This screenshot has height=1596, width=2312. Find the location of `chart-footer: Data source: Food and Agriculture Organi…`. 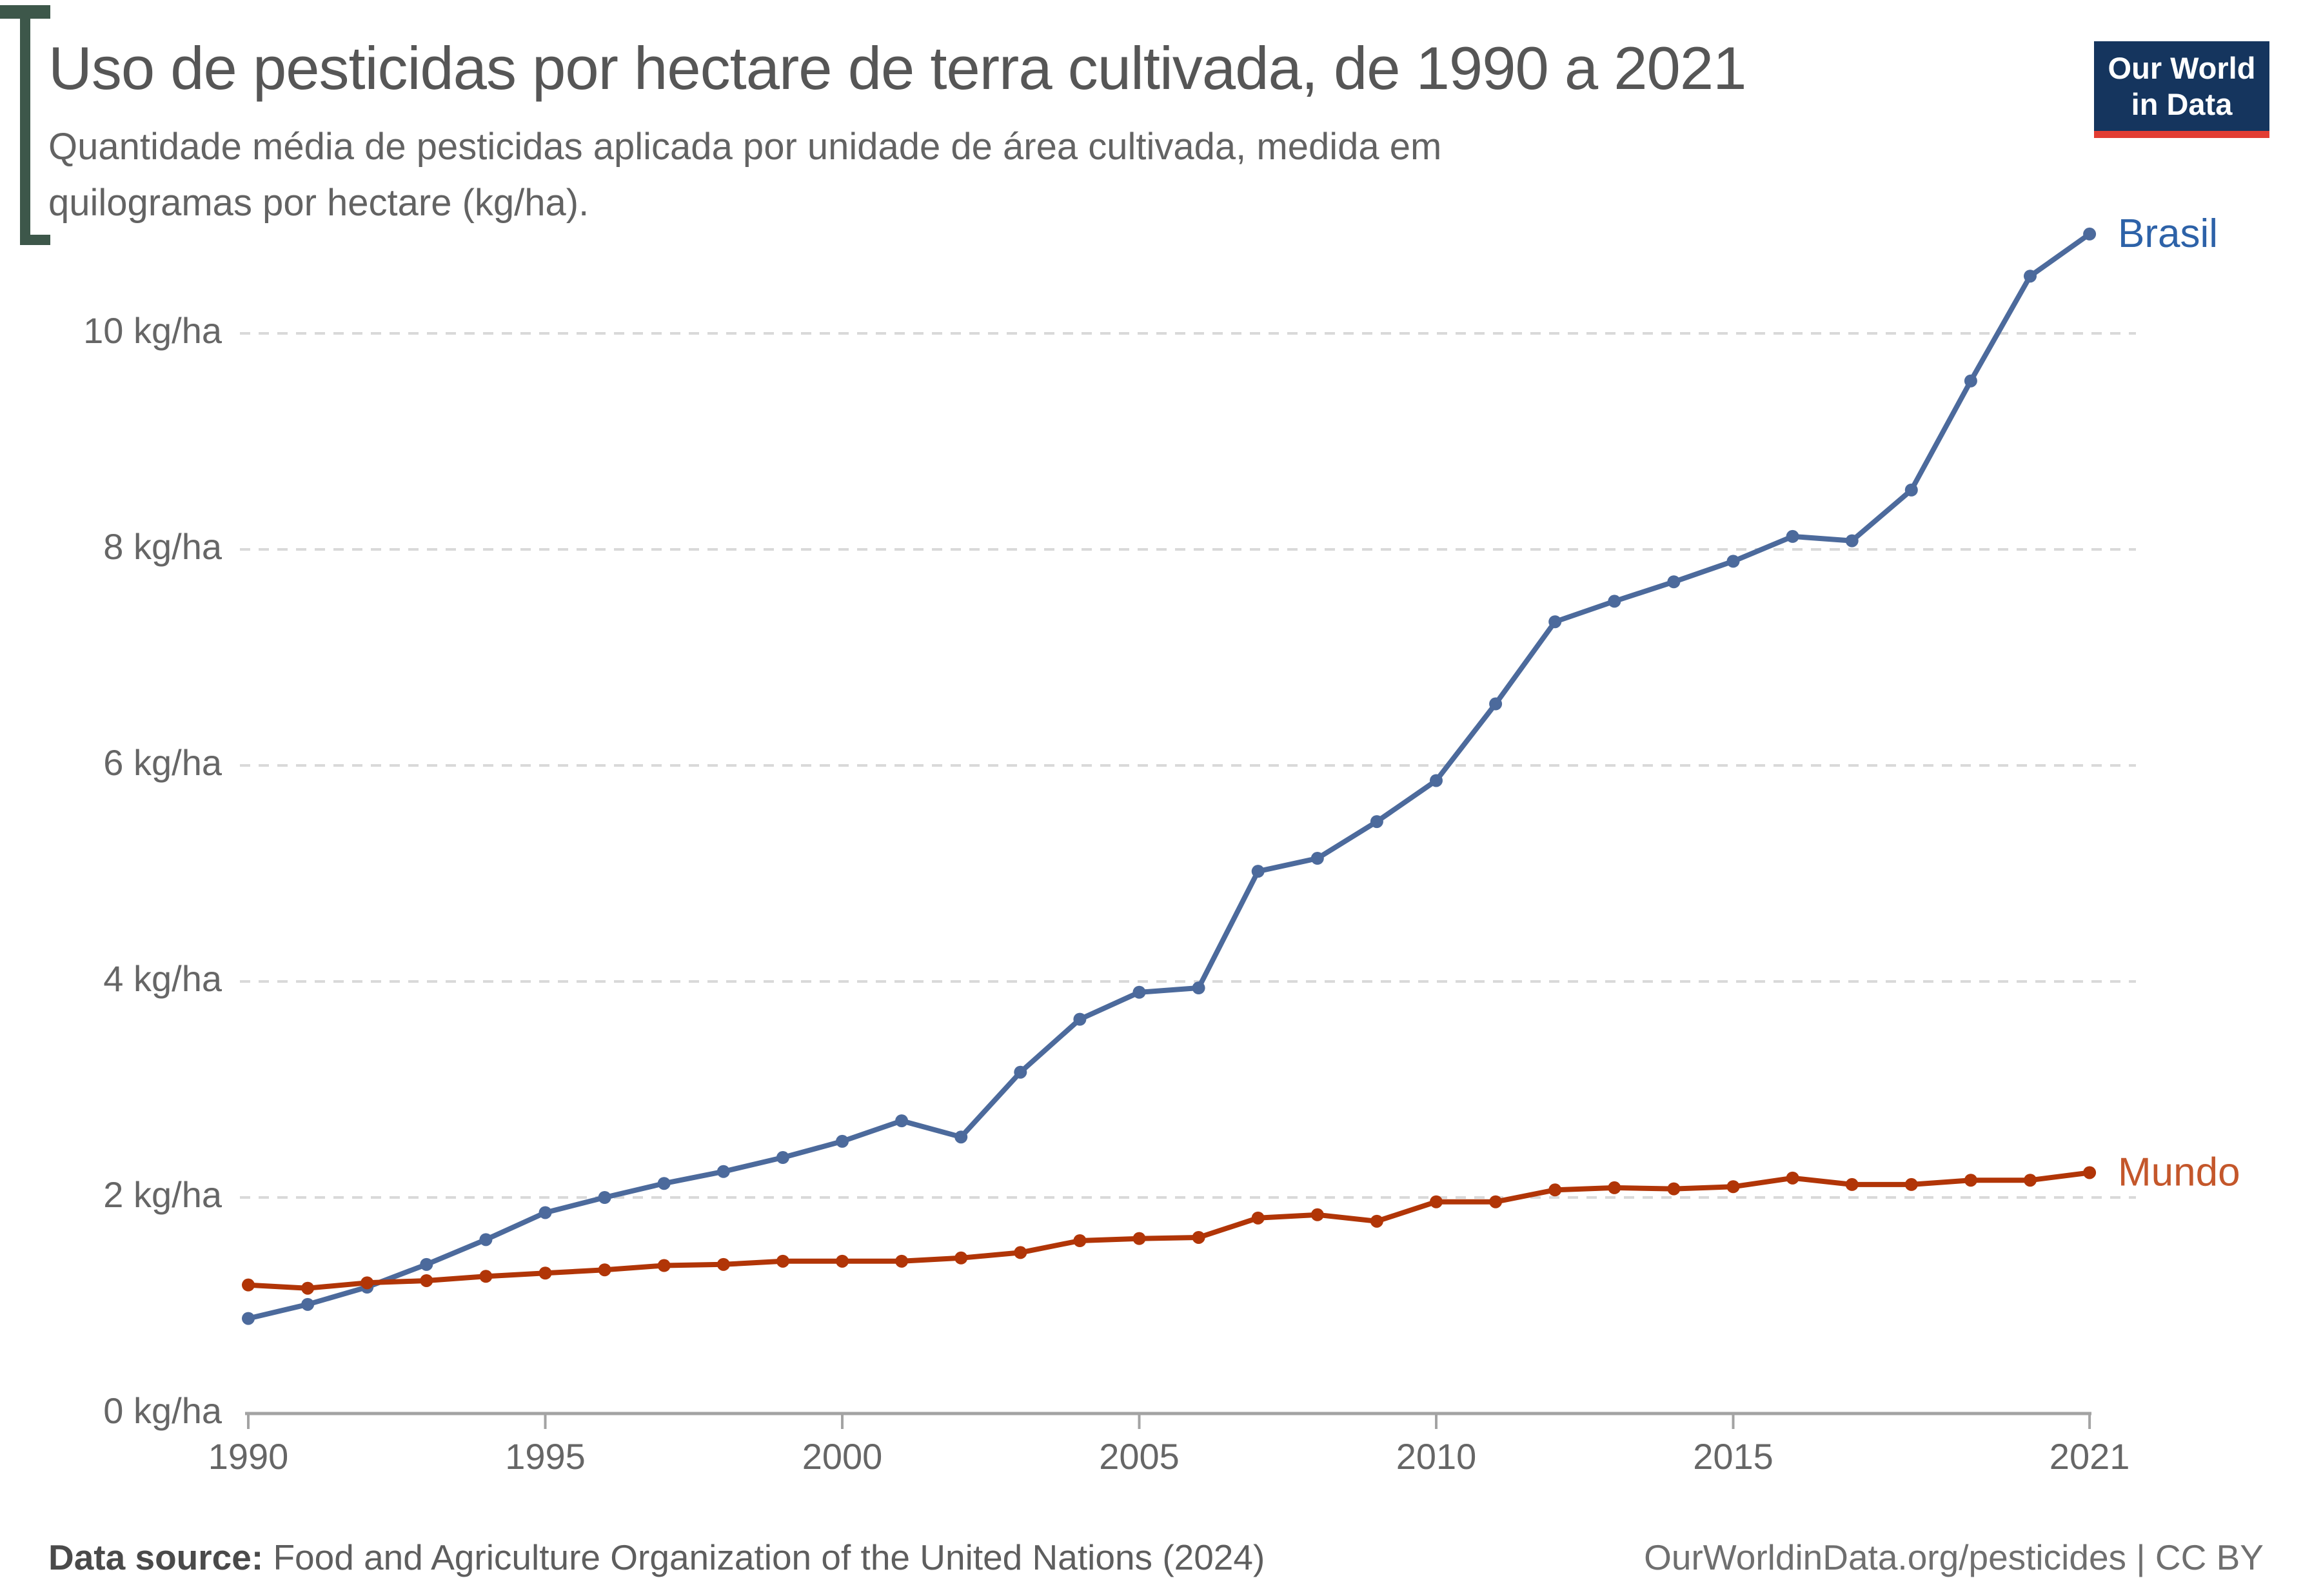

chart-footer: Data source: Food and Agriculture Organi… is located at coordinates (1156, 1557).